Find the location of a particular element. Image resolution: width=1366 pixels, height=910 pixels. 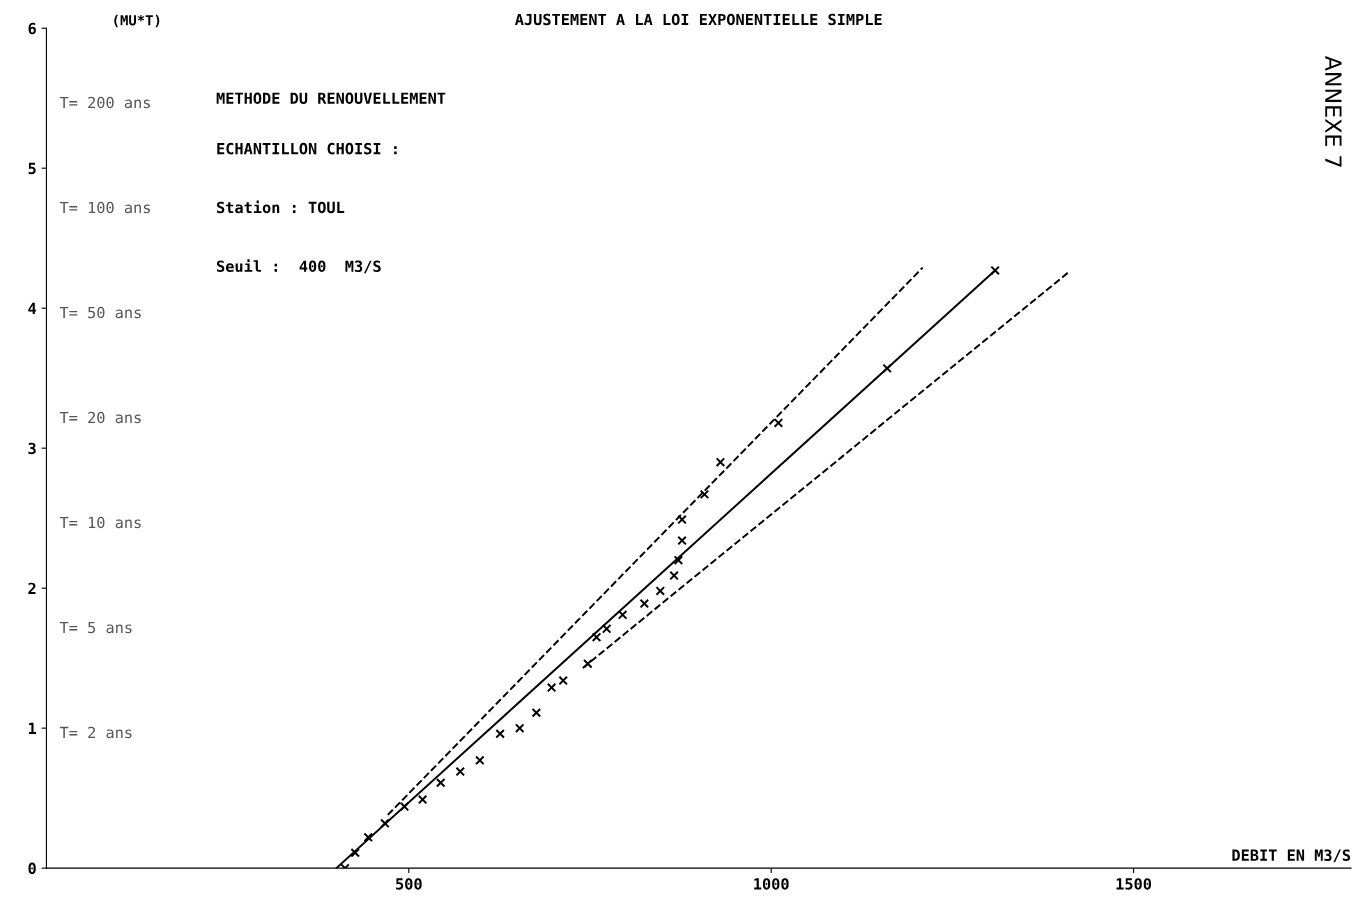

annotation: T= 200 ans is located at coordinates (104, 102).